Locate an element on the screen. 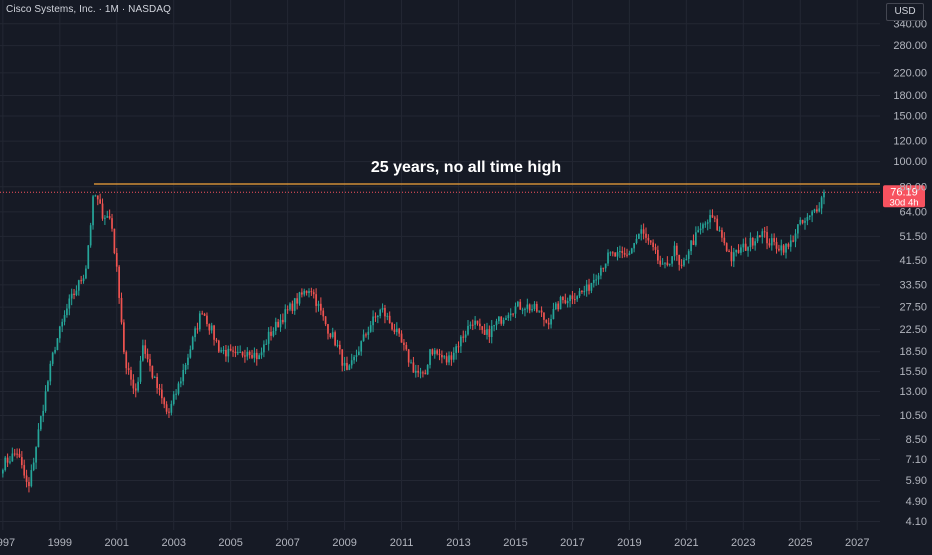  y-tick-label: 22.50 is located at coordinates (913, 330).